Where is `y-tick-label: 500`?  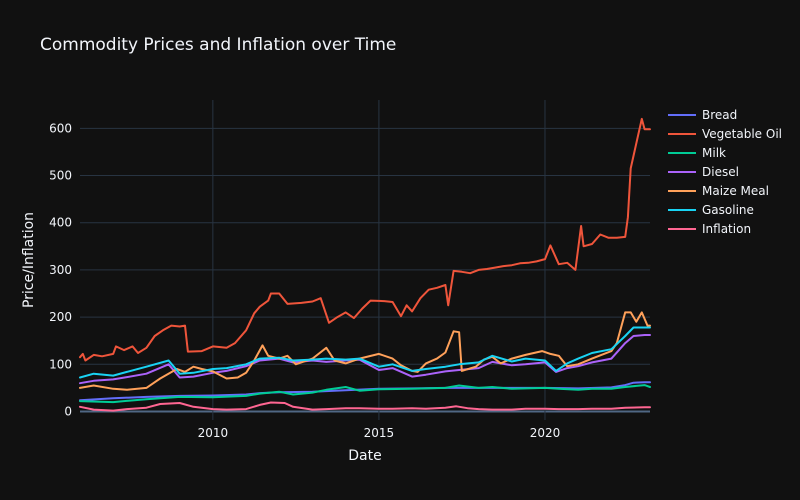
y-tick-label: 500 is located at coordinates (60, 176).